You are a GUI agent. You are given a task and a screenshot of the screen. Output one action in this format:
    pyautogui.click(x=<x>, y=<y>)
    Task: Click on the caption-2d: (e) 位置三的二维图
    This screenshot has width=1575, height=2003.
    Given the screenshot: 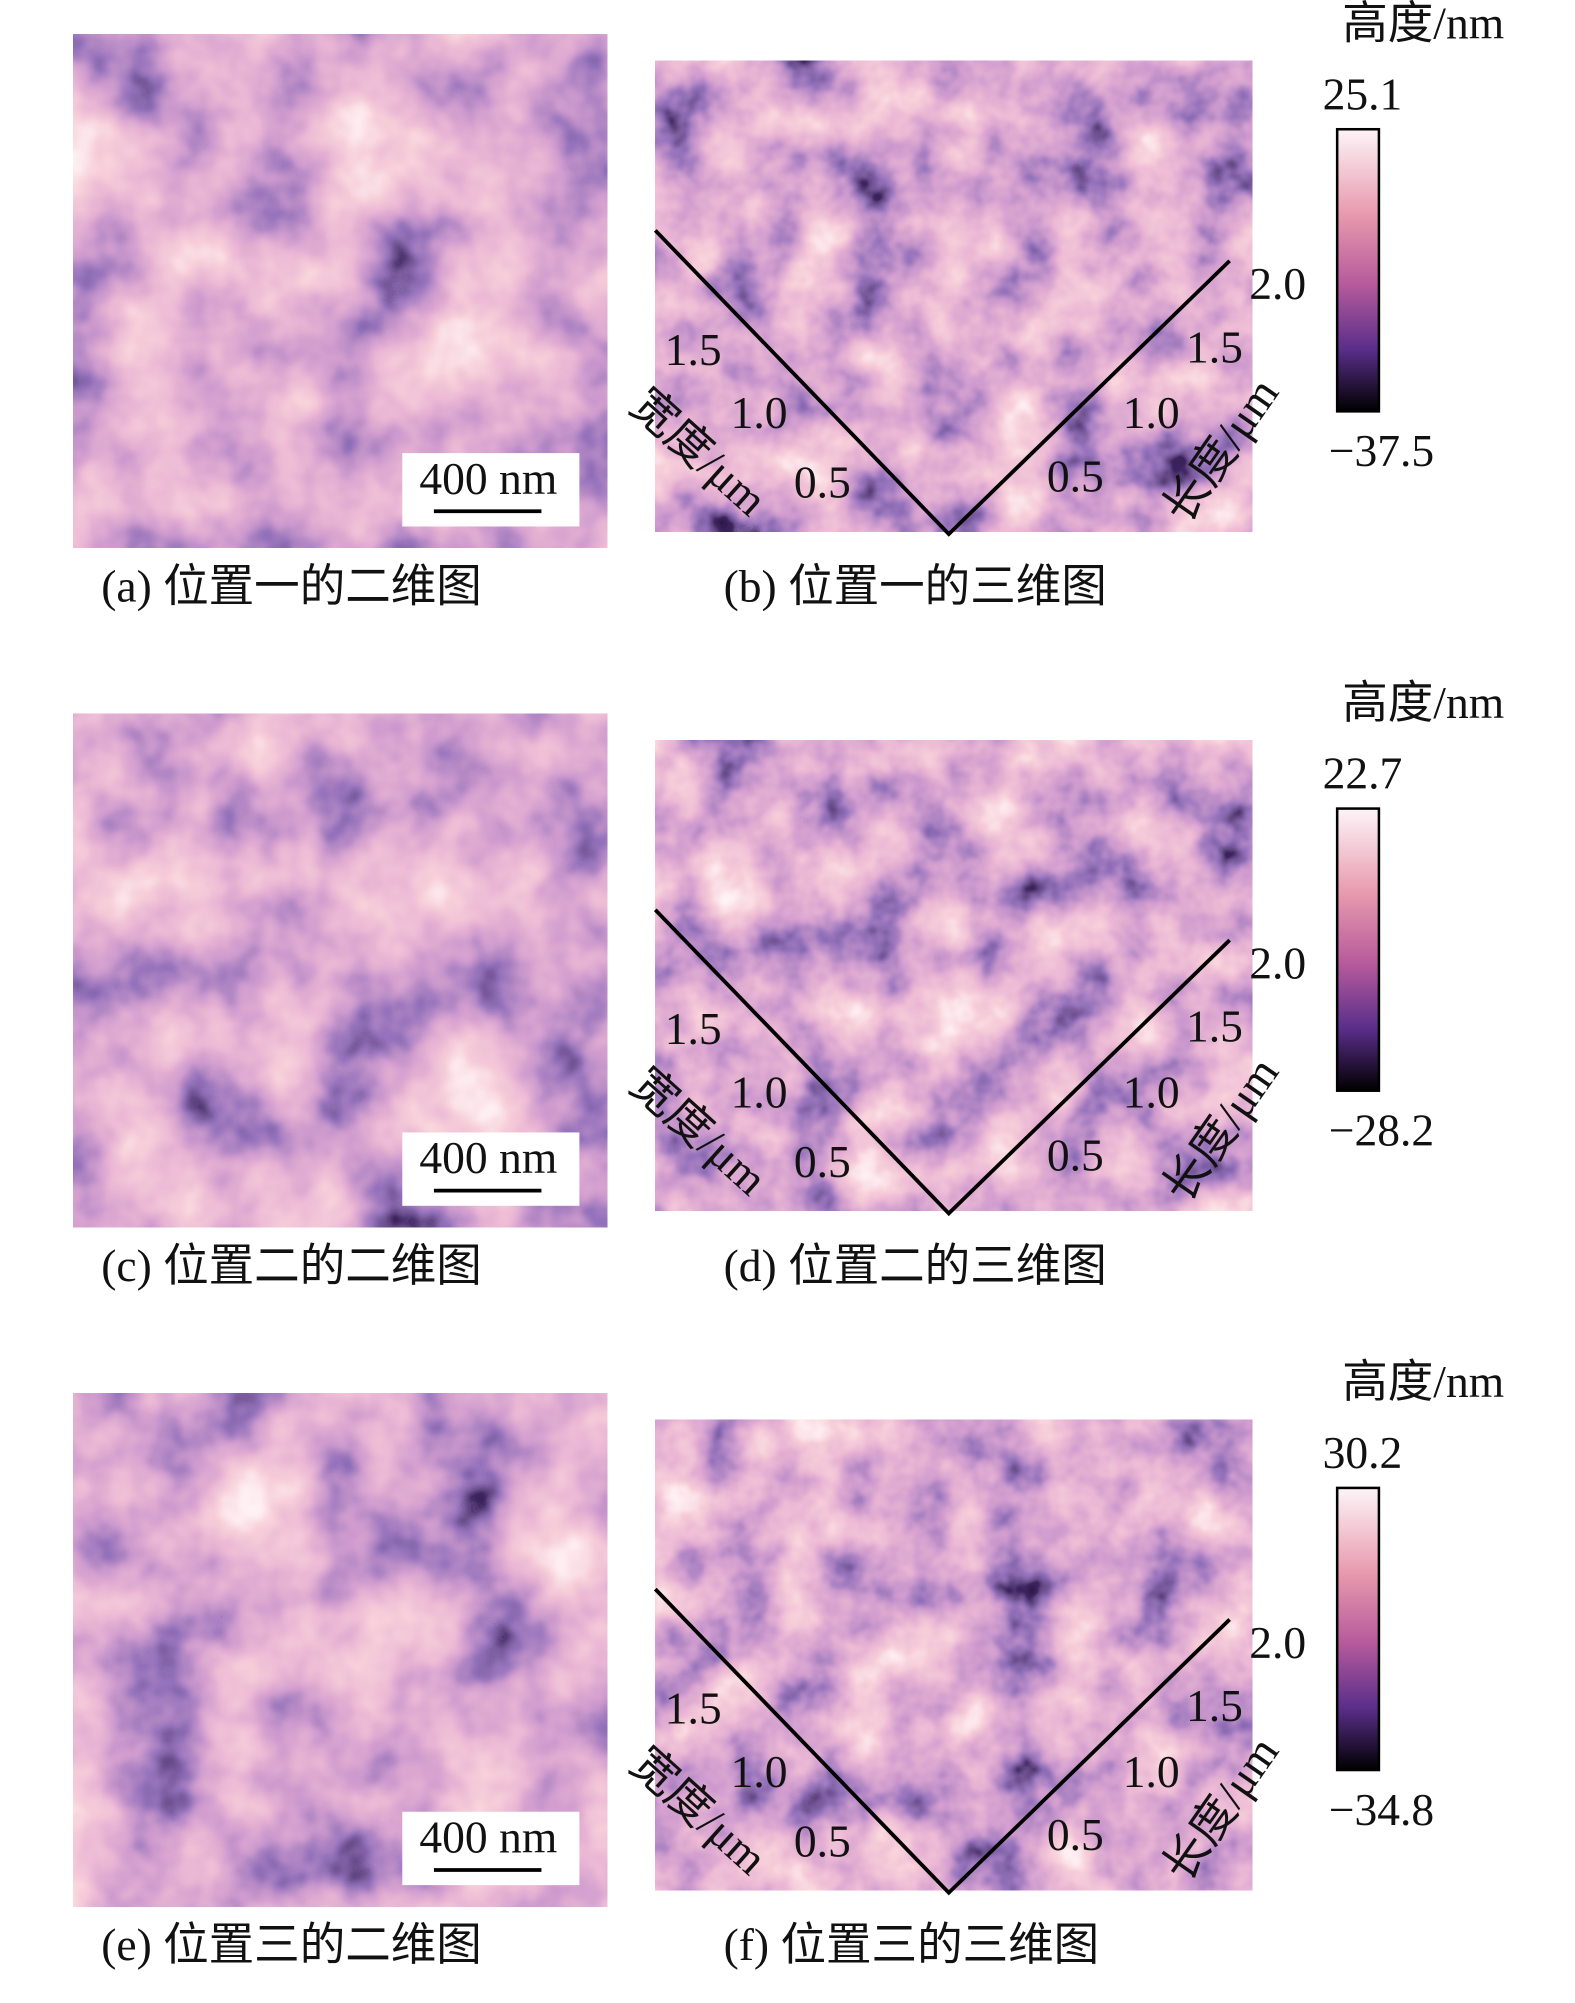 What is the action you would take?
    pyautogui.click(x=291, y=1944)
    